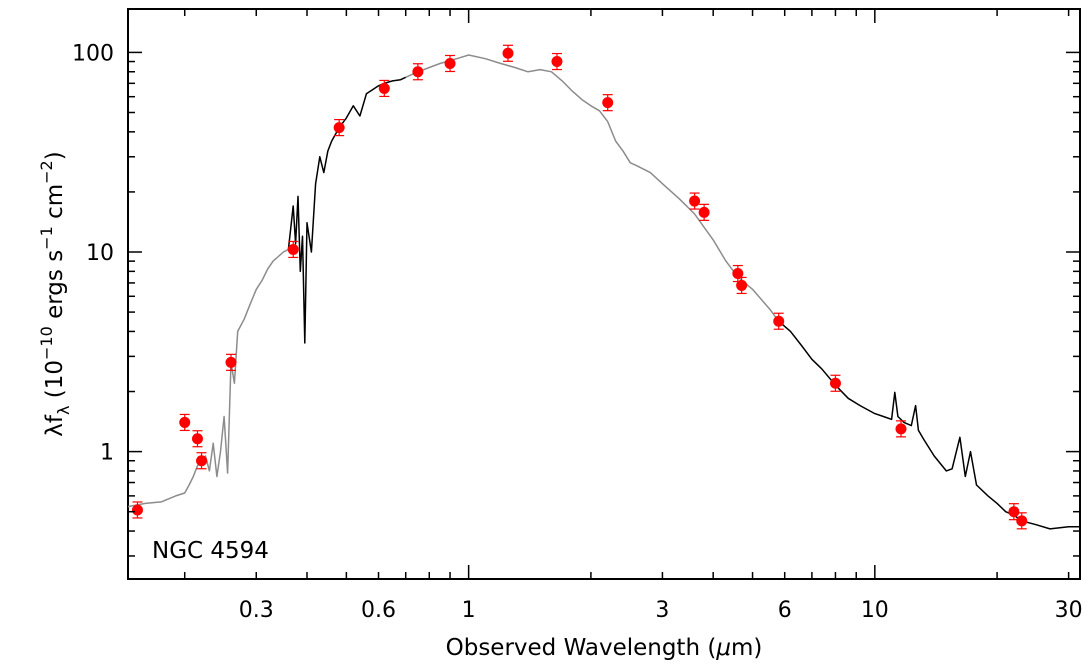 This screenshot has height=671, width=1090. Describe the element at coordinates (875, 610) in the screenshot. I see `x-tick-label: 10` at that location.